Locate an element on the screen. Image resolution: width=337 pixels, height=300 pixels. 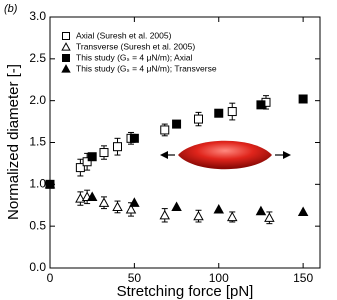
y-axis-label: Normalized diameter [-] is located at coordinates (13, 142).